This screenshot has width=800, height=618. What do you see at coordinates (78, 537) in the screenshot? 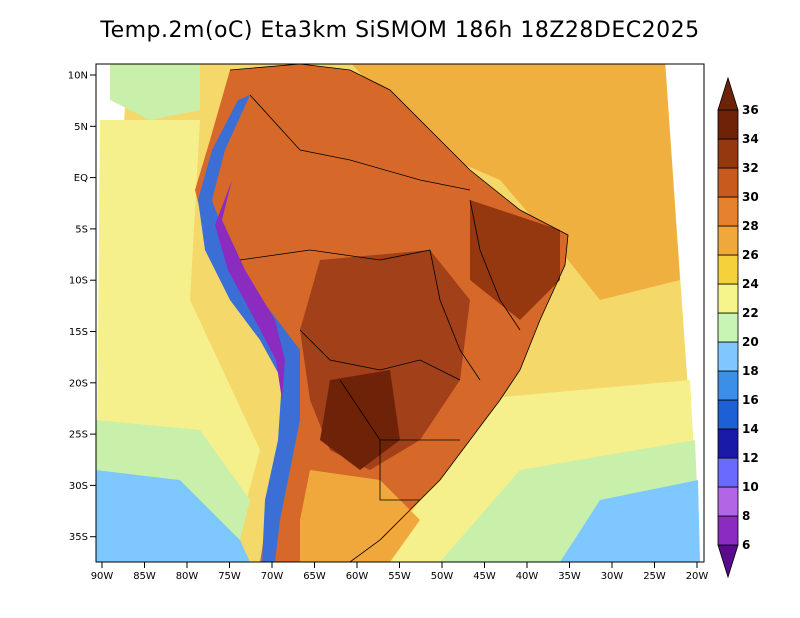
I see `lat-tick-label: 35S` at bounding box center [78, 537].